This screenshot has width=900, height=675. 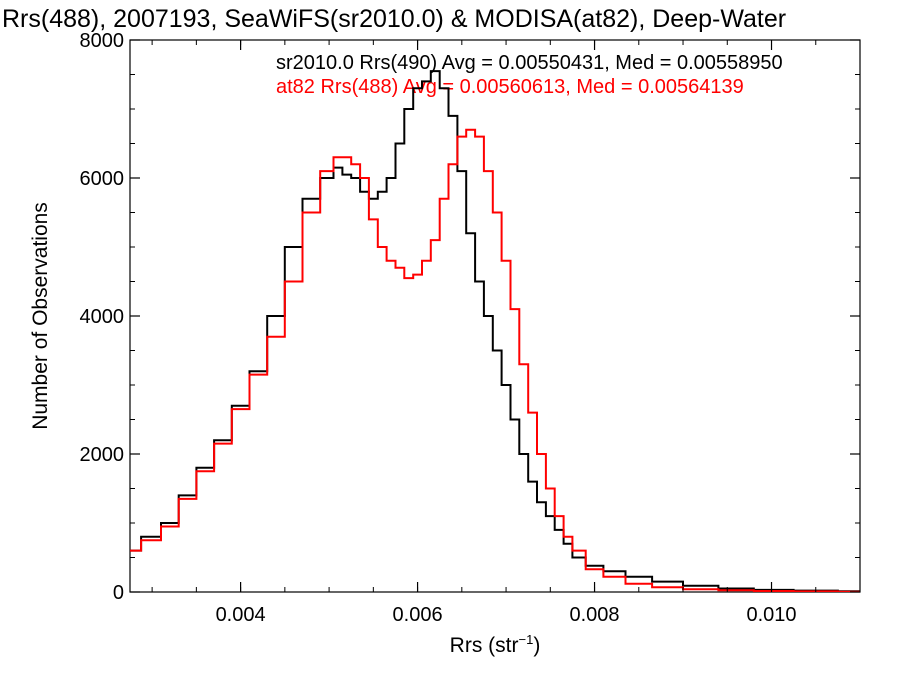 I want to click on y-tick-label: 0, so click(x=118, y=593).